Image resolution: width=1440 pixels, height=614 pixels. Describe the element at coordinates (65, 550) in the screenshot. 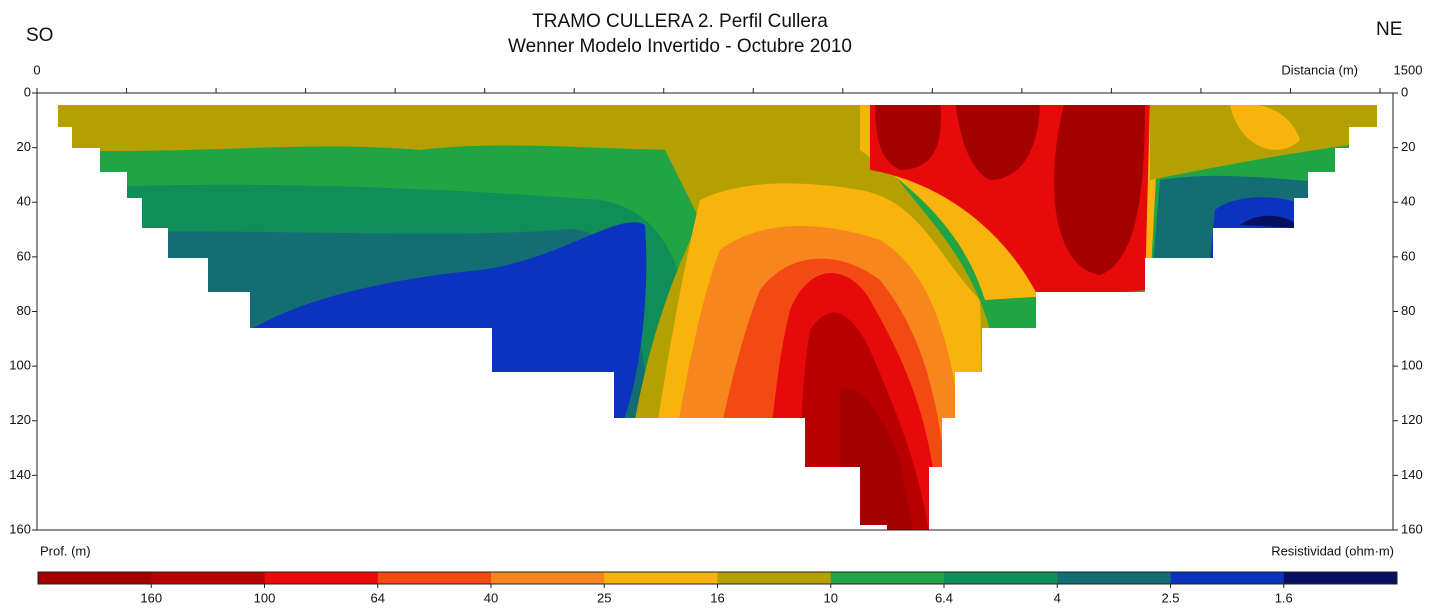

I see `y-axis-label: Prof. (m)` at that location.